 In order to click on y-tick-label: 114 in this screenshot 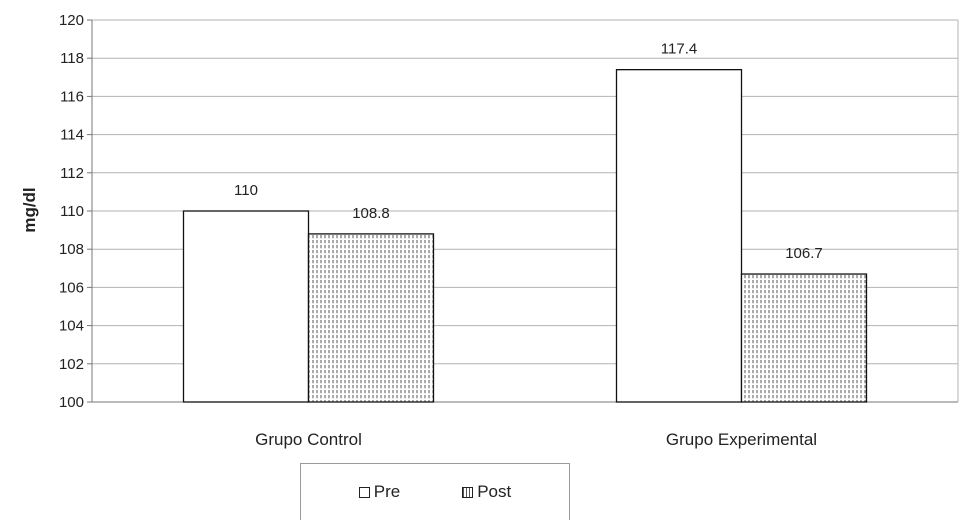, I will do `click(72, 135)`.